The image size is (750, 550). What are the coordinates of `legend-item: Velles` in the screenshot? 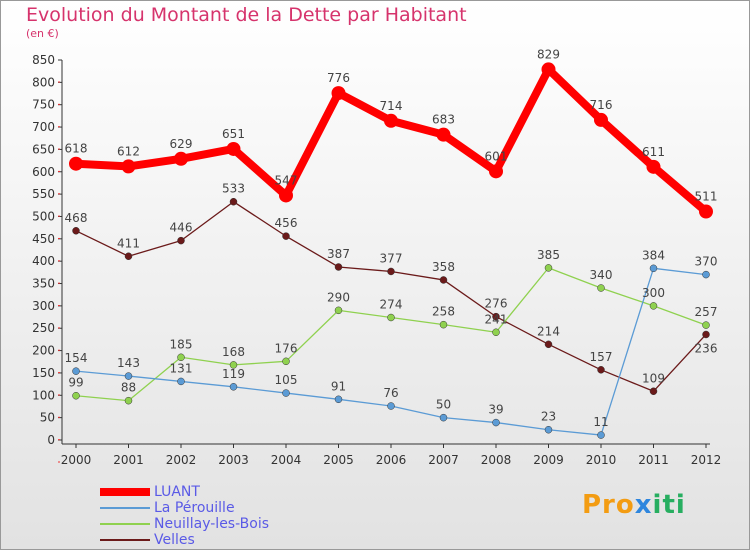 It's located at (147, 540).